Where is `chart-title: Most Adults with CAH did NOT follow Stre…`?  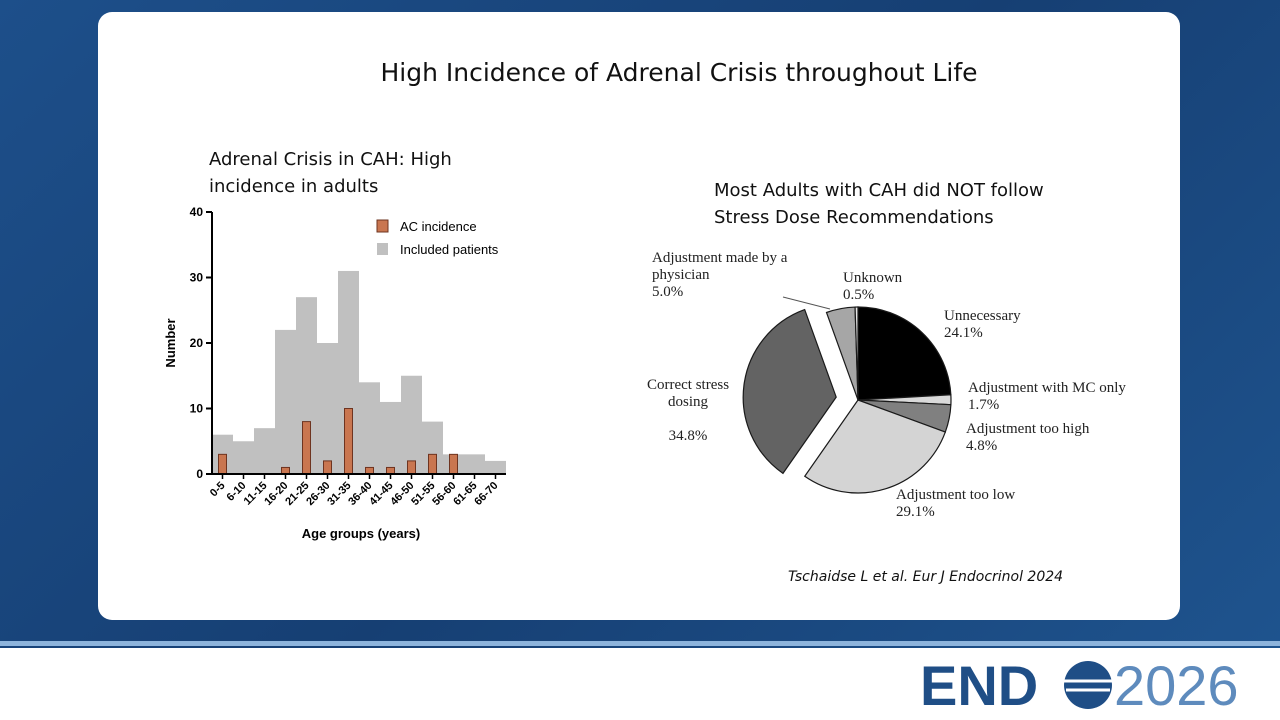
chart-title: Most Adults with CAH did NOT follow Stre… is located at coordinates (879, 204).